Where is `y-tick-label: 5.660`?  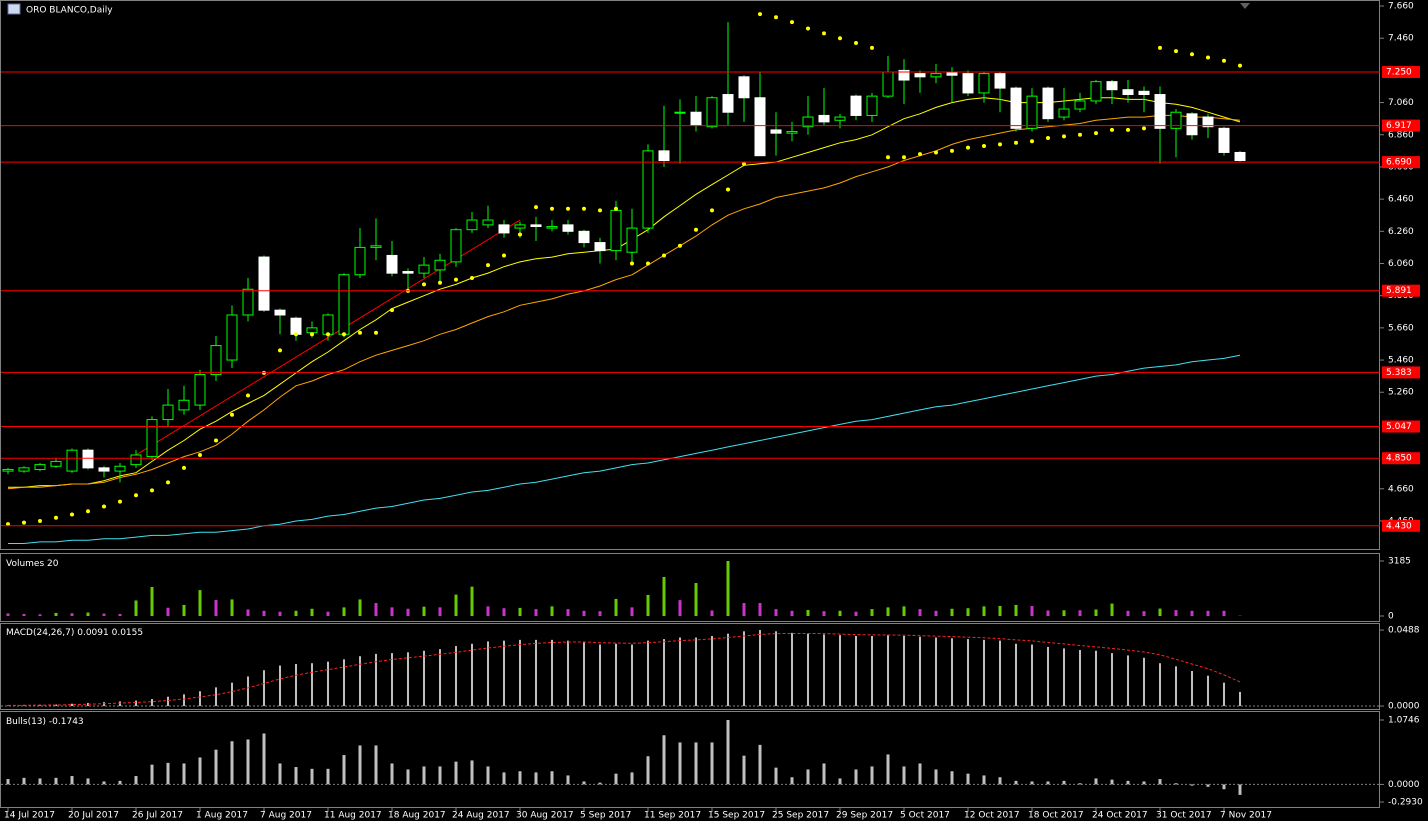
y-tick-label: 5.660 is located at coordinates (1401, 328).